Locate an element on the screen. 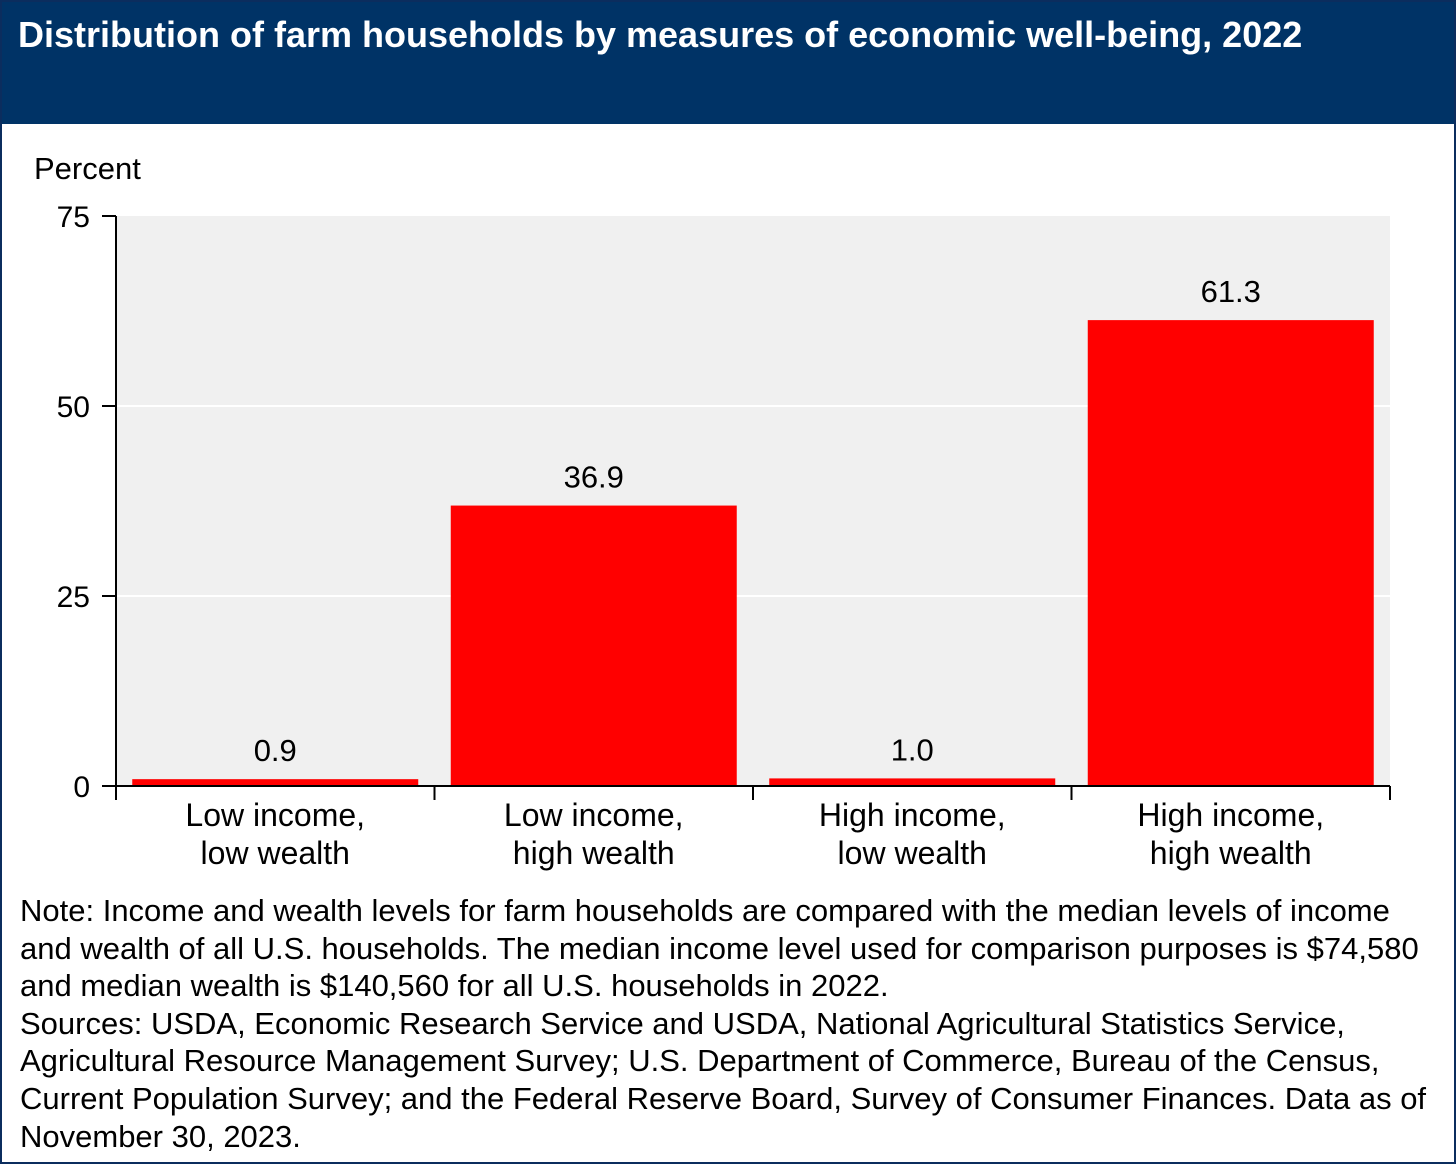  data-label: 1.0 is located at coordinates (912, 749).